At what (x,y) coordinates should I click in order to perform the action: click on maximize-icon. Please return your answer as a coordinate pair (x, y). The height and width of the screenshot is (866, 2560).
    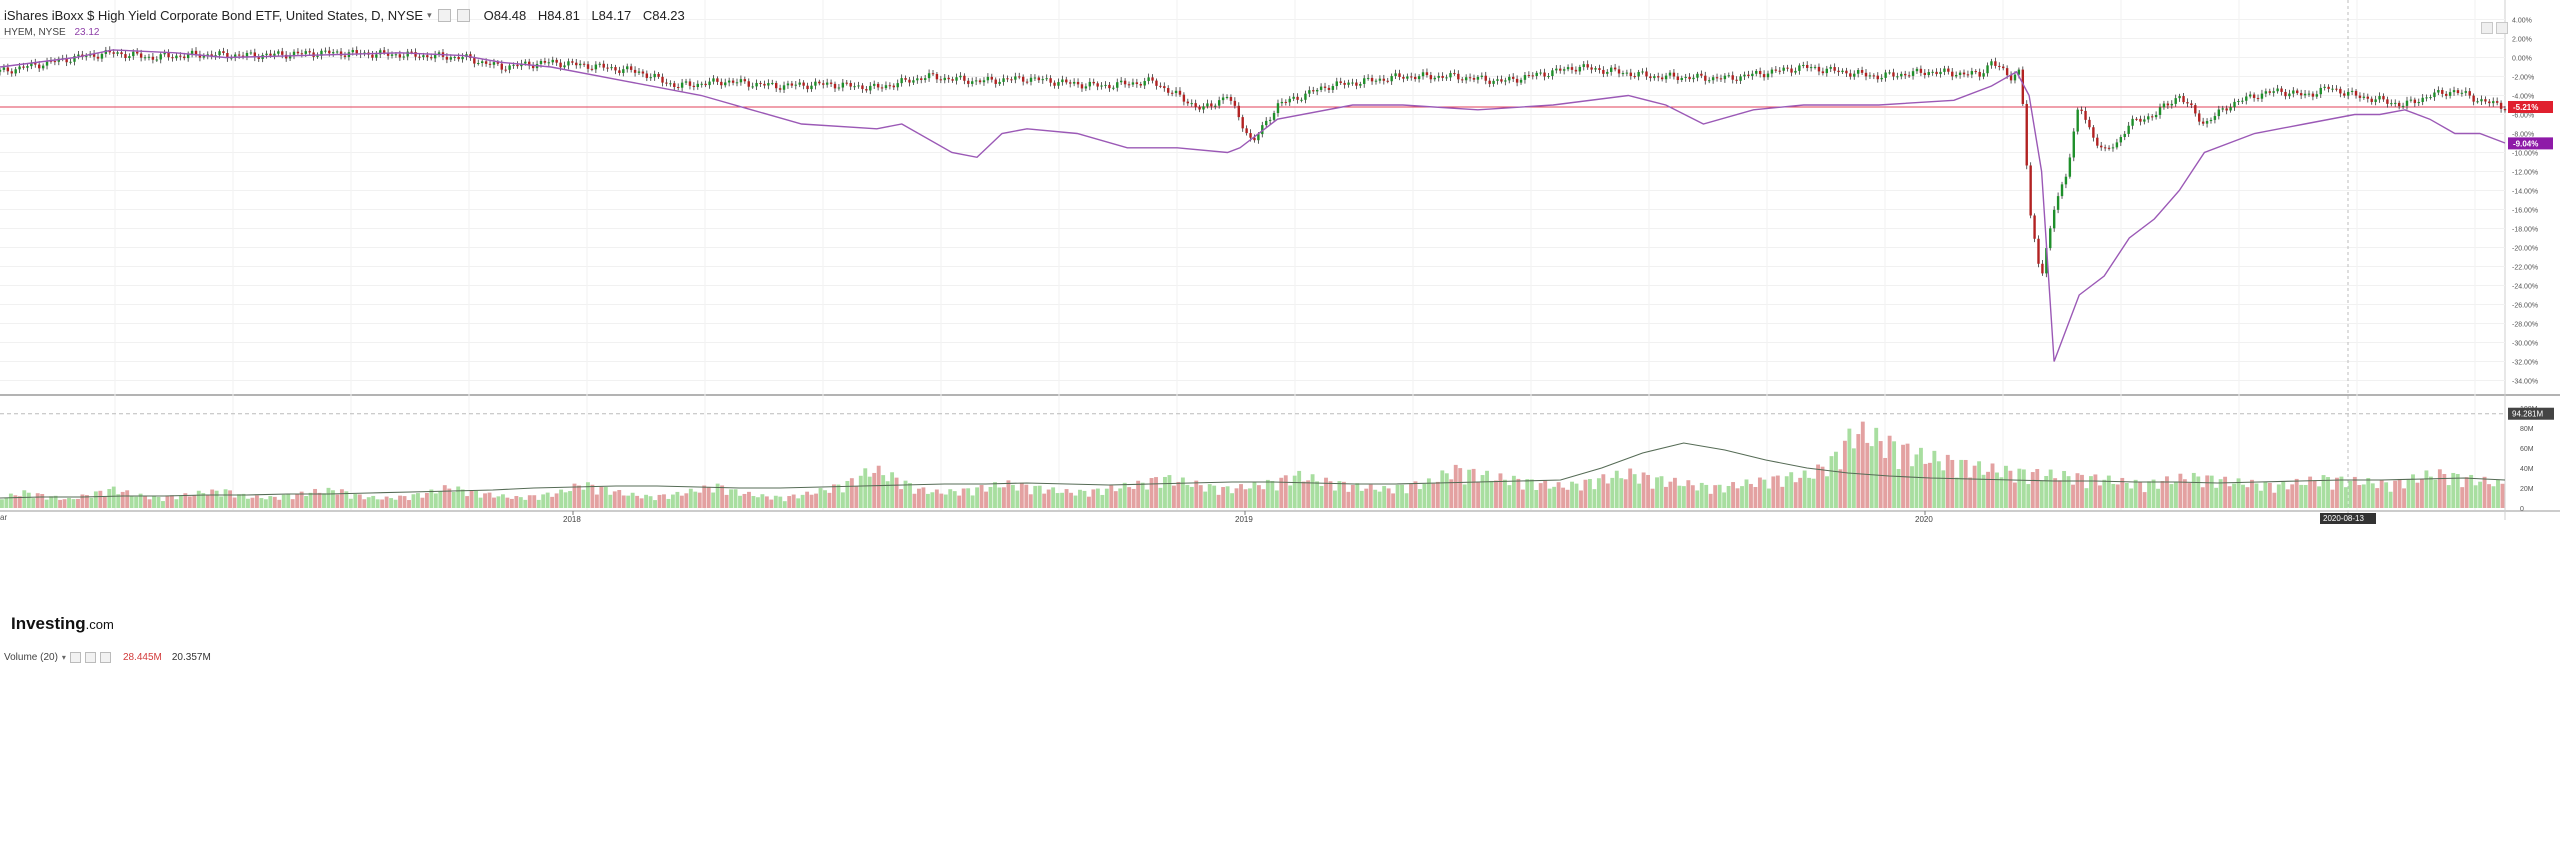
    Looking at the image, I should click on (2487, 28).